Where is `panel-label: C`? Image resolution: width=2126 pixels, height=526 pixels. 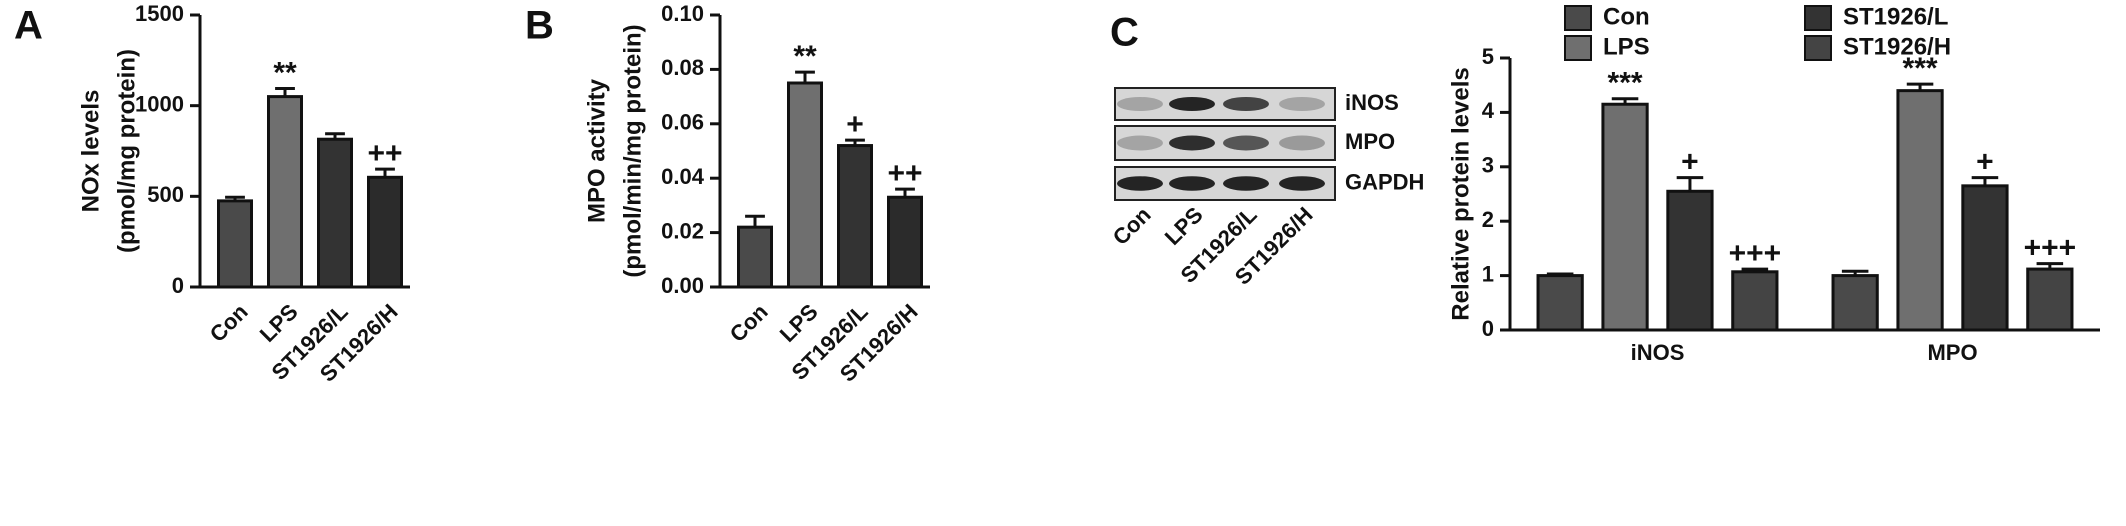
panel-label: C is located at coordinates (1124, 33).